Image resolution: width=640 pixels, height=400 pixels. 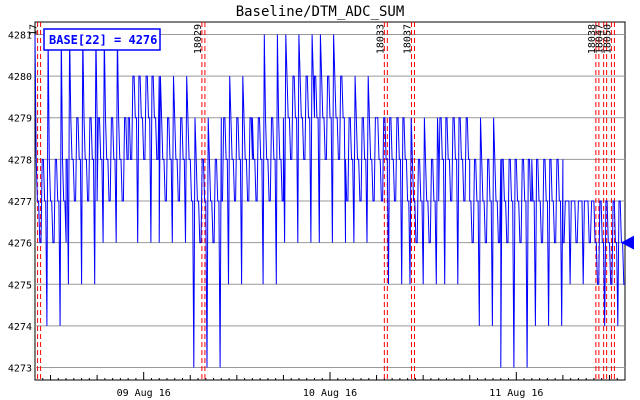 I want to click on x-tick-label: 11 Aug 16, so click(x=516, y=393).